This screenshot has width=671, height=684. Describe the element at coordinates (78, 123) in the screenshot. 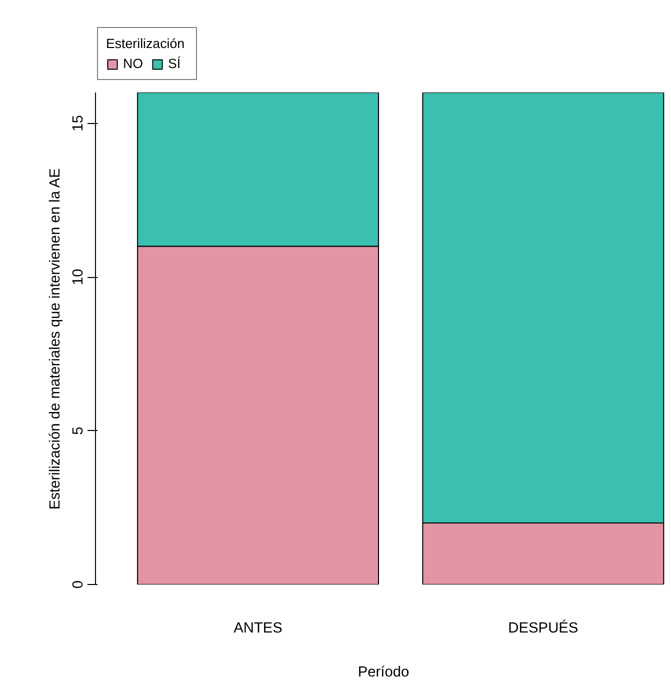

I see `y-tick-label: 15` at that location.